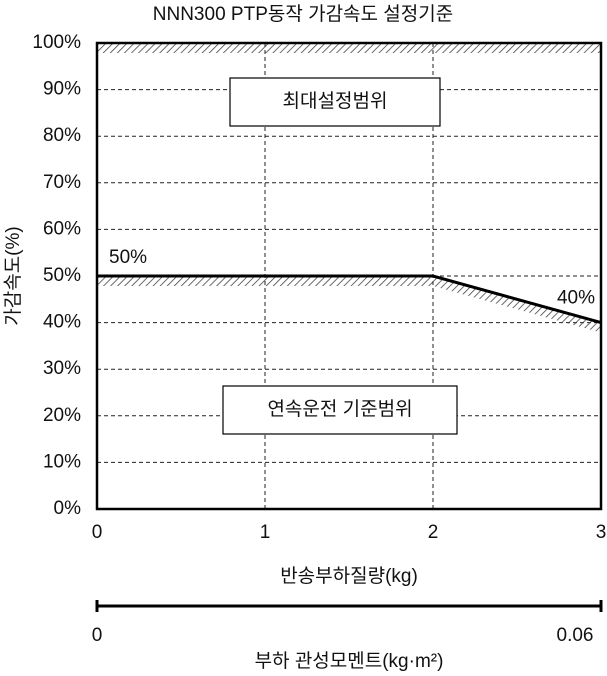 The height and width of the screenshot is (676, 607). Describe the element at coordinates (97, 532) in the screenshot. I see `x-tick-label: 0` at that location.